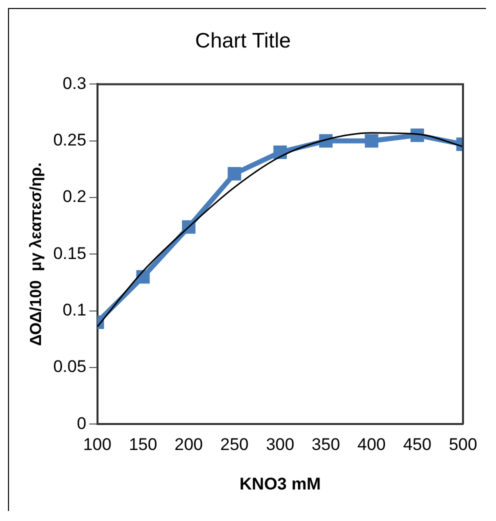 This screenshot has width=496, height=521. What do you see at coordinates (234, 444) in the screenshot?
I see `x-tick-label: 250` at bounding box center [234, 444].